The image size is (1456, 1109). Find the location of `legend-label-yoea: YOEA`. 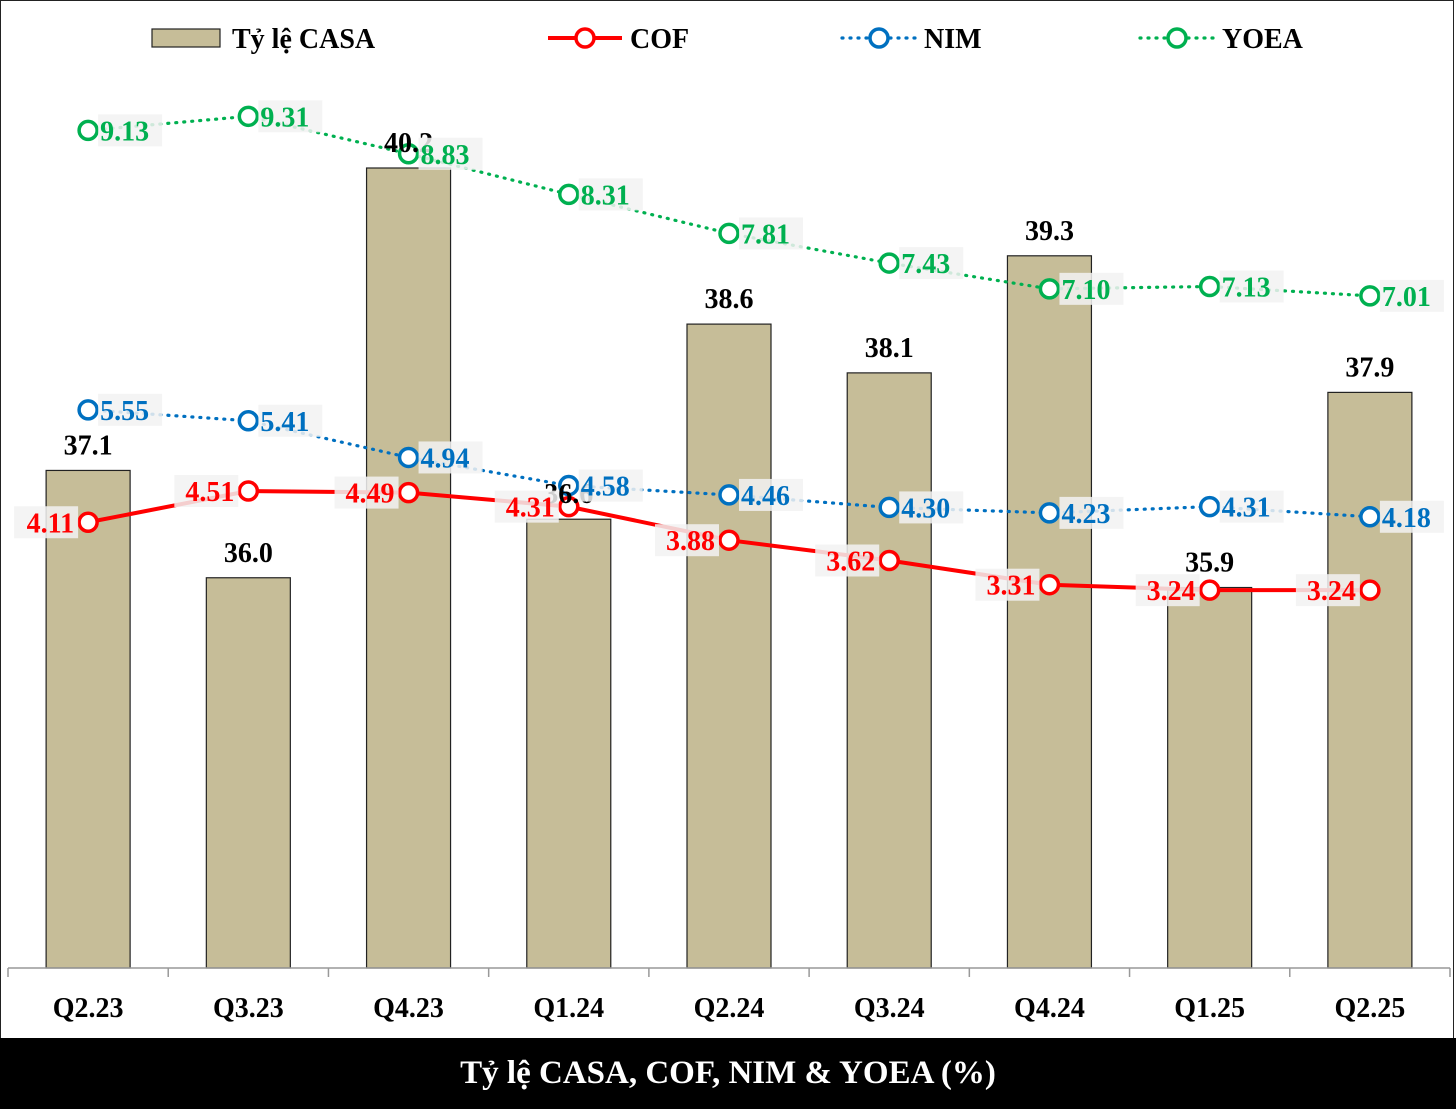

legend-label-yoea: YOEA is located at coordinates (1263, 39).